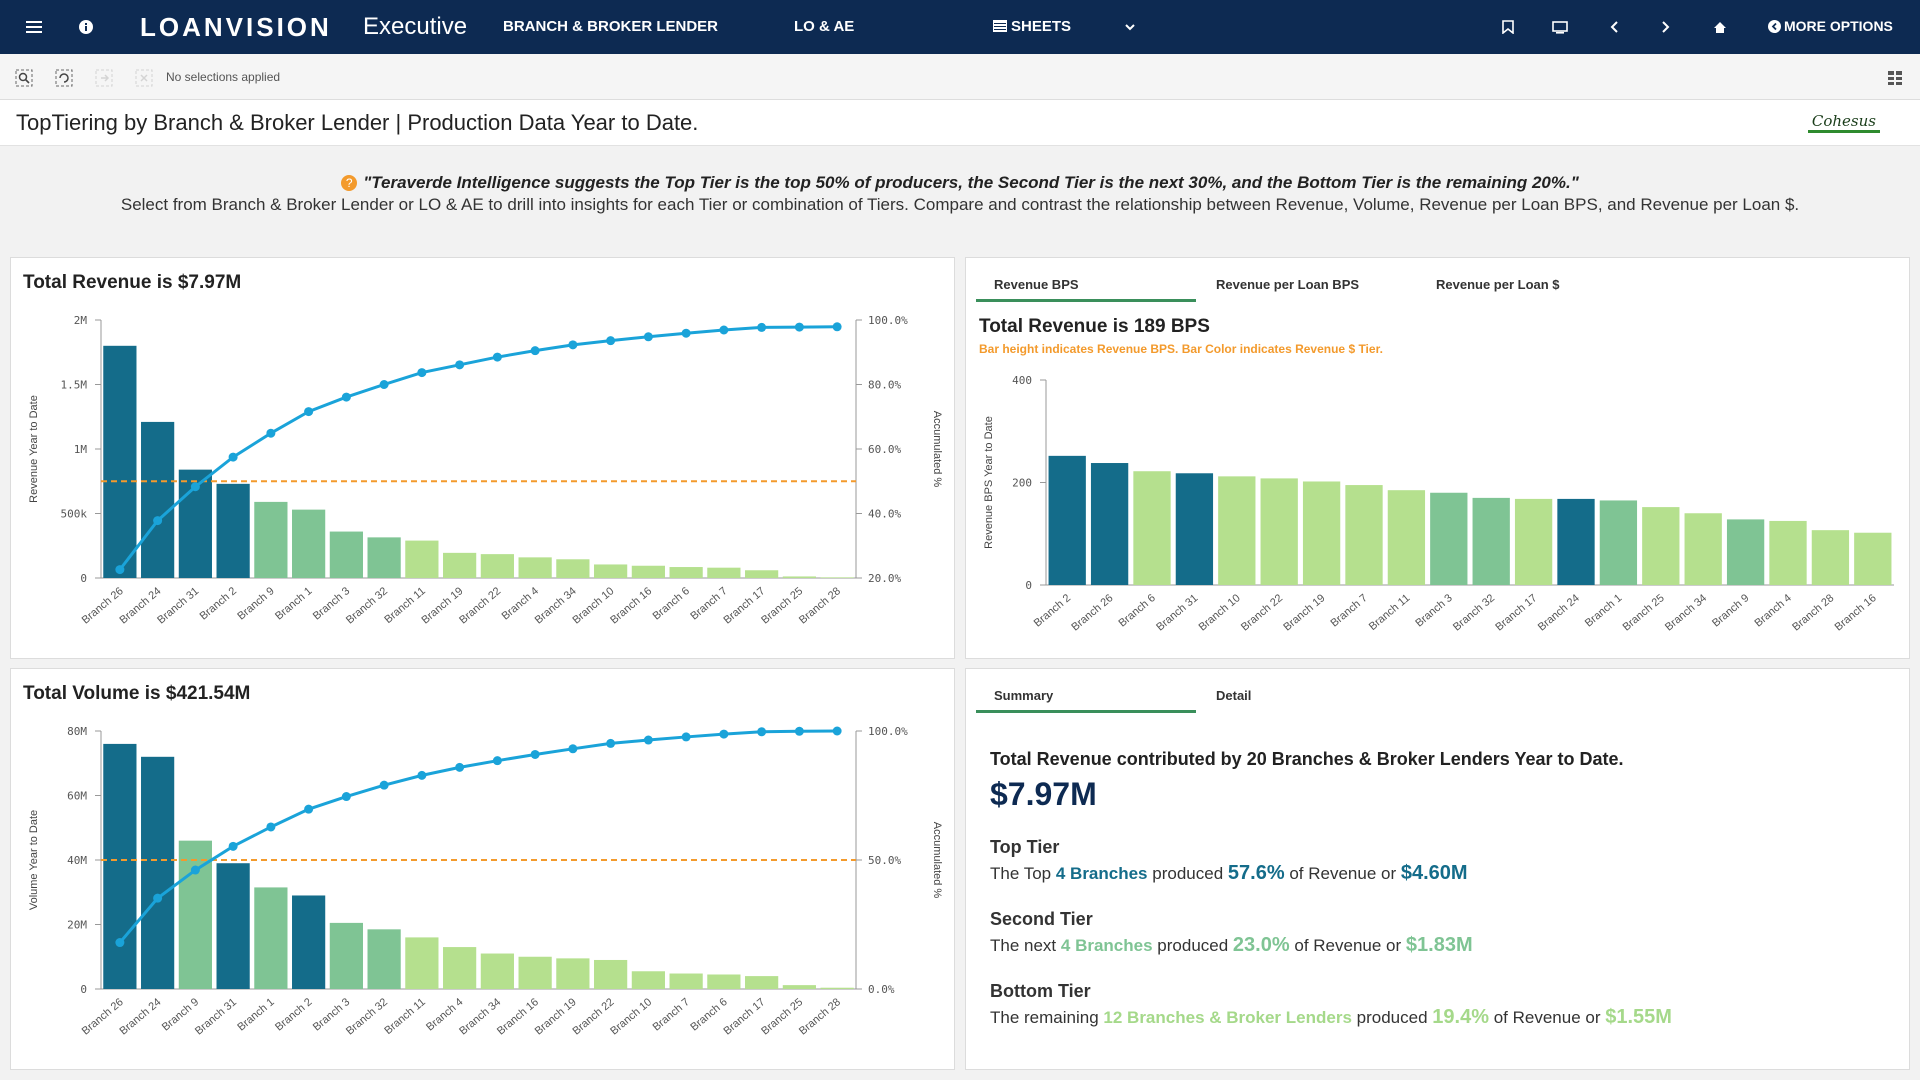 The height and width of the screenshot is (1080, 1920). What do you see at coordinates (1666, 27) in the screenshot?
I see `next-sheet-icon` at bounding box center [1666, 27].